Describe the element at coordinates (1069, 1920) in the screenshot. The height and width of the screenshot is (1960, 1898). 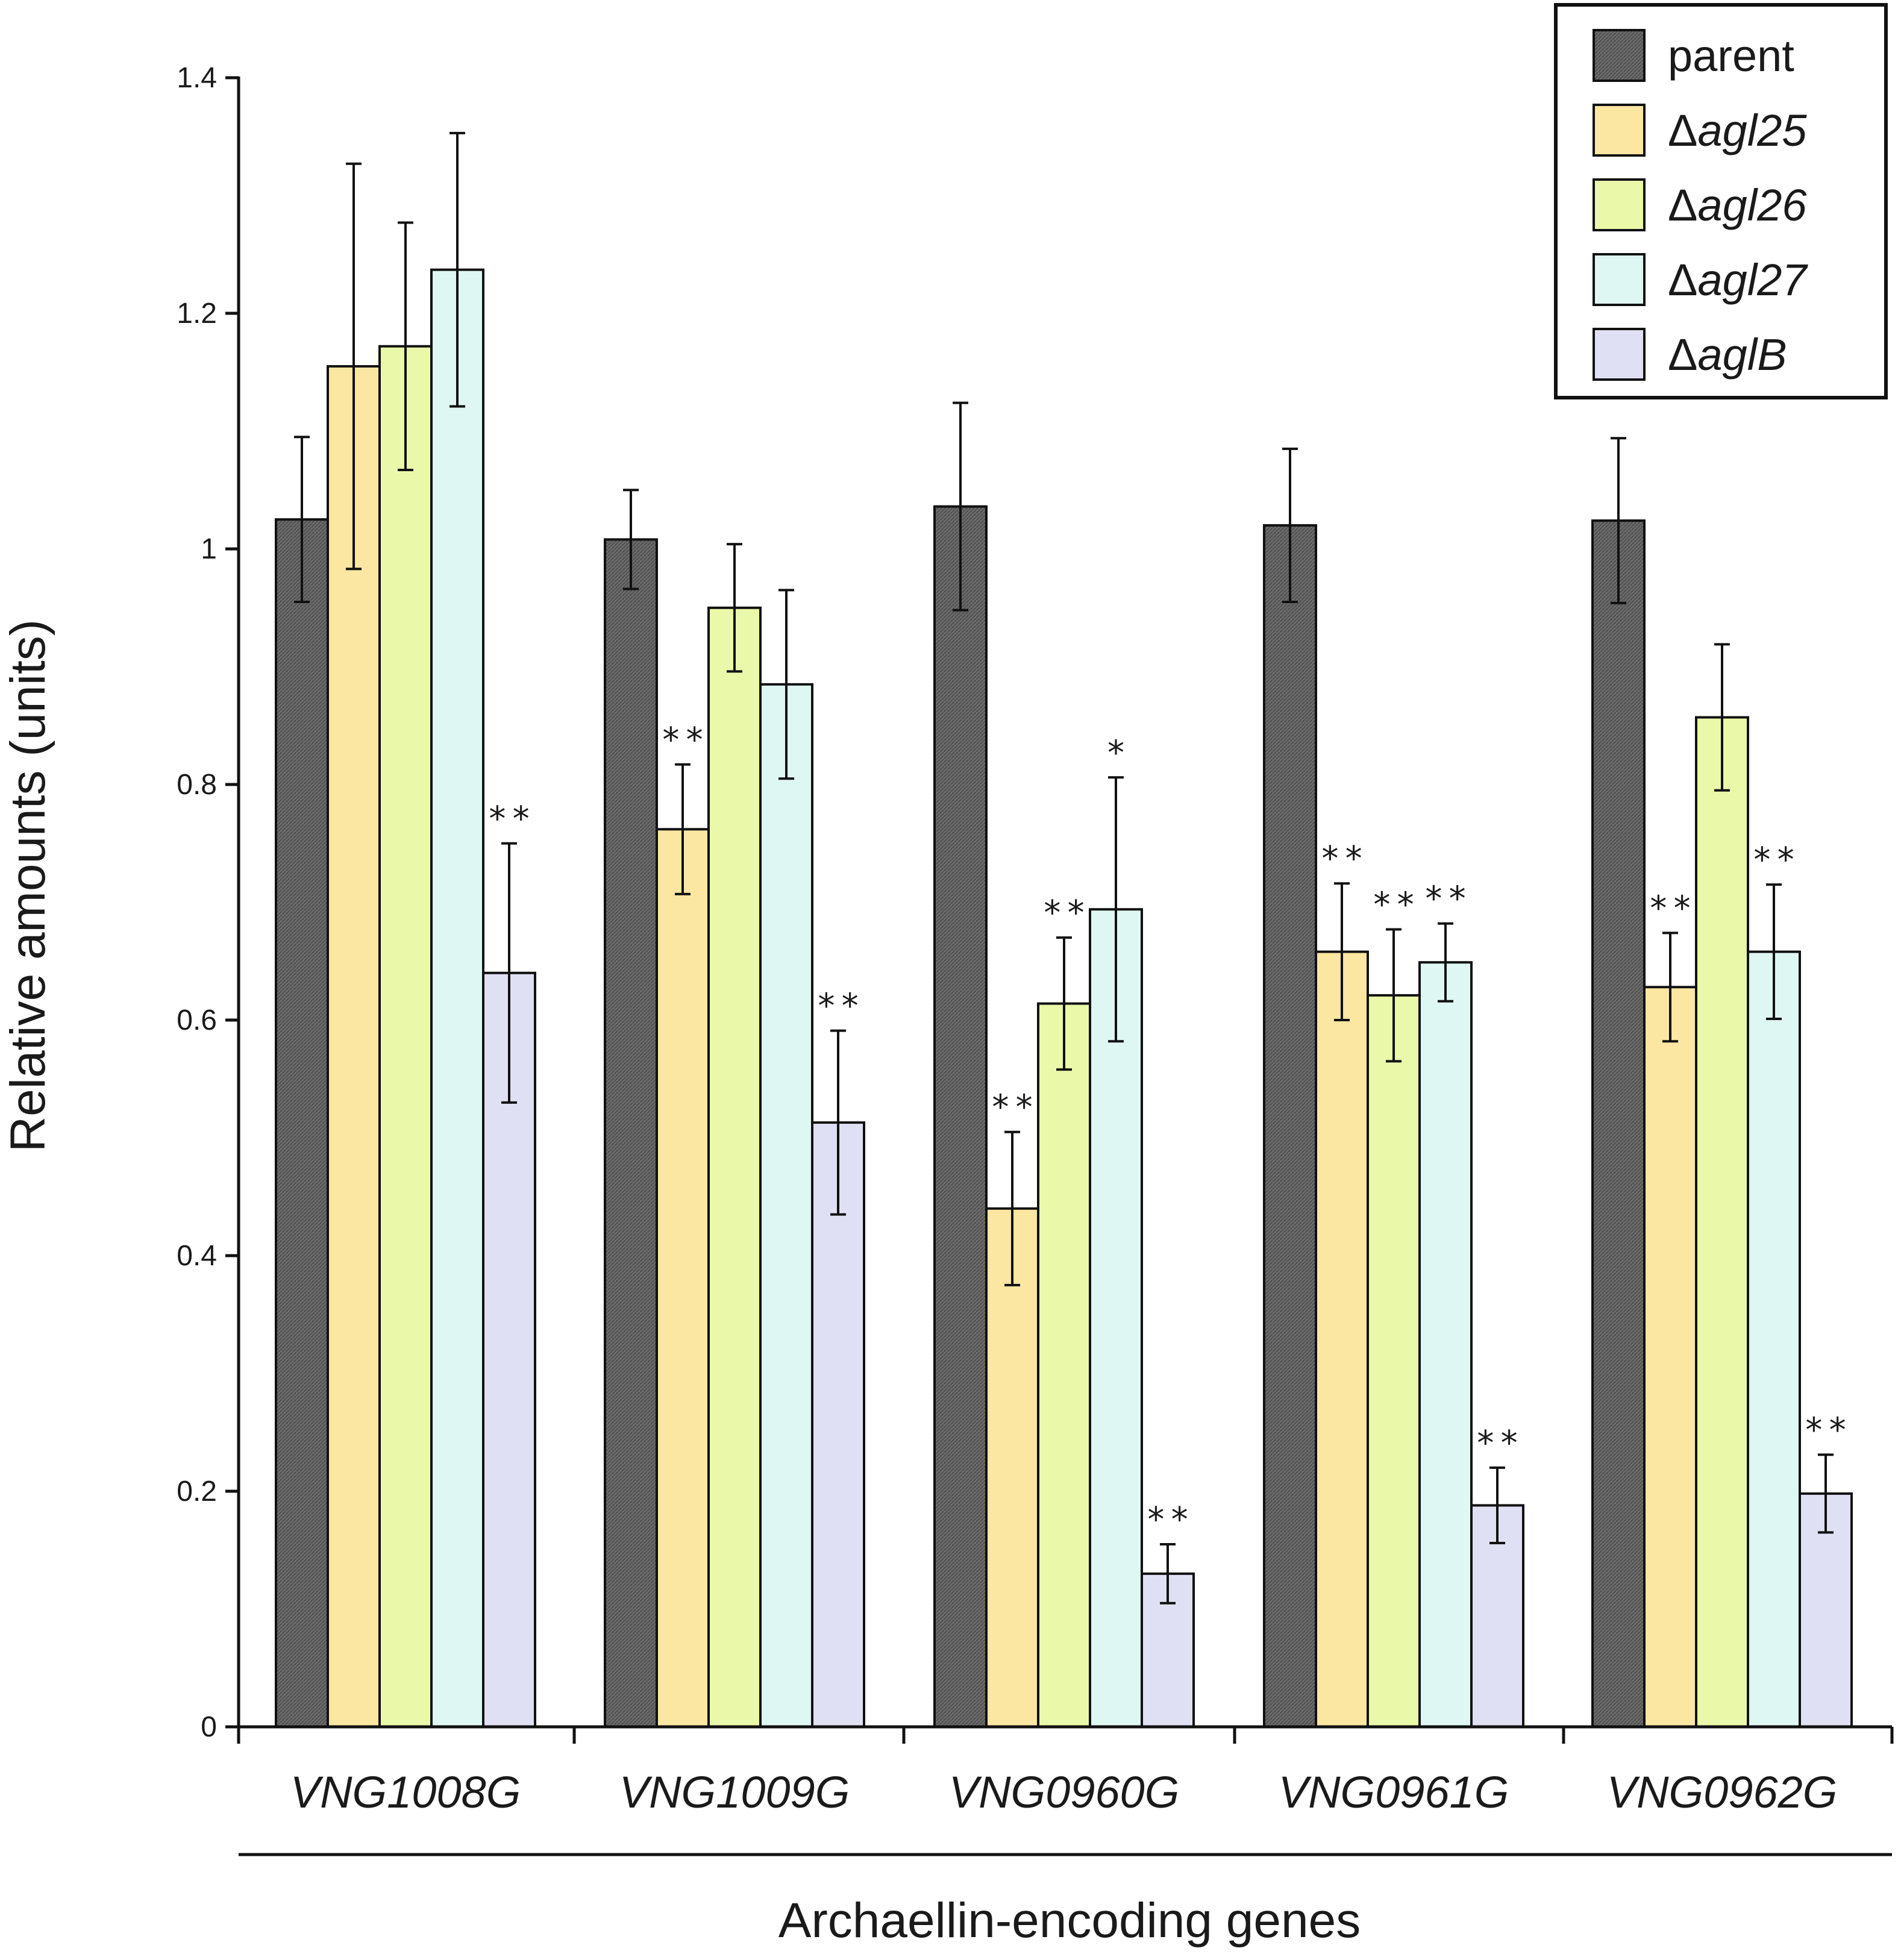
I see `x-axis-title: Archaellin-encoding genes` at that location.